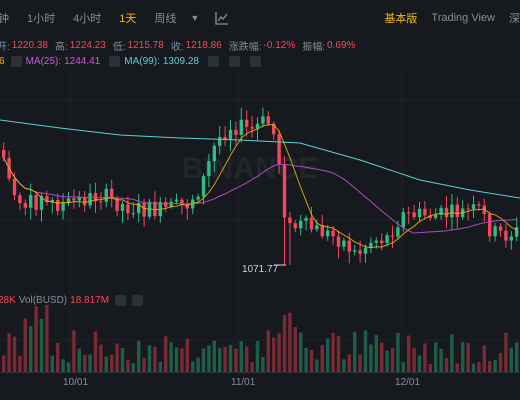  Describe the element at coordinates (41, 19) in the screenshot. I see `interval-tab-1h: 1小时` at that location.